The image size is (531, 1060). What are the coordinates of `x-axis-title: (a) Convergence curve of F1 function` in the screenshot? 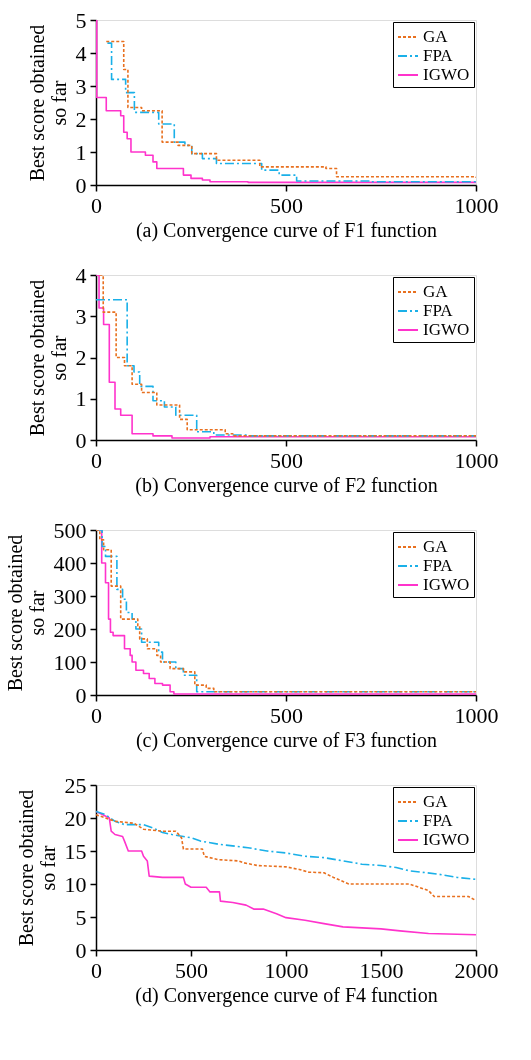 It's located at (286, 230).